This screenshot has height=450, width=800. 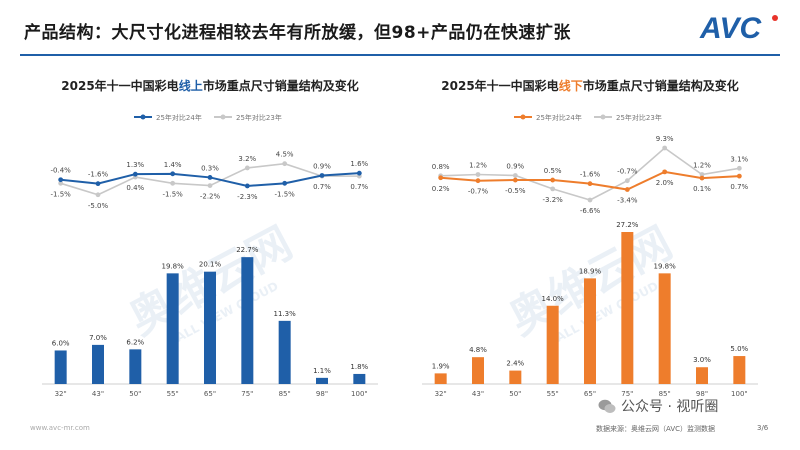 I want to click on bar-value-label: 19.8%, so click(x=173, y=266).